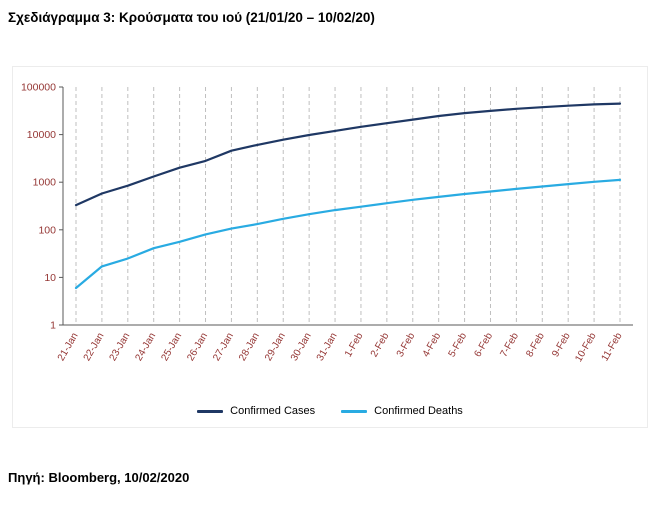 The height and width of the screenshot is (506, 658). What do you see at coordinates (586, 347) in the screenshot?
I see `svg-text: 10-Feb` at bounding box center [586, 347].